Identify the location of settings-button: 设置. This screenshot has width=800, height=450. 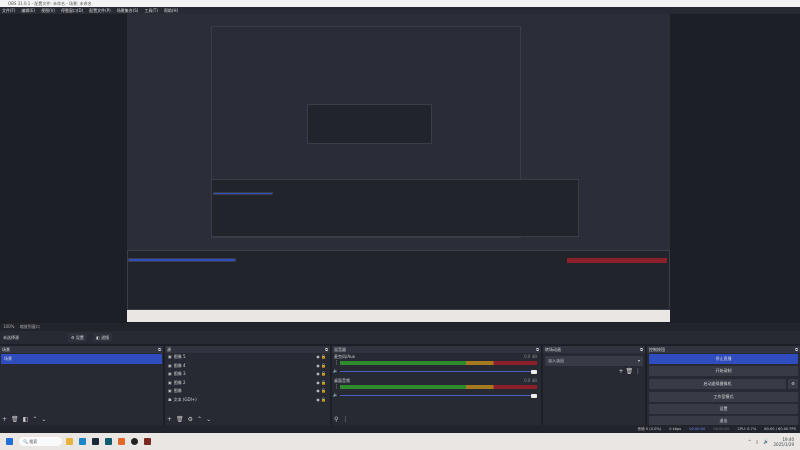
(723, 409).